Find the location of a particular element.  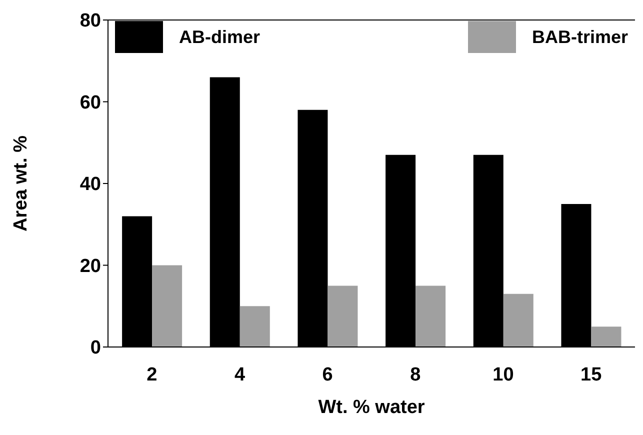

y-tick-label: 40 is located at coordinates (90, 185).